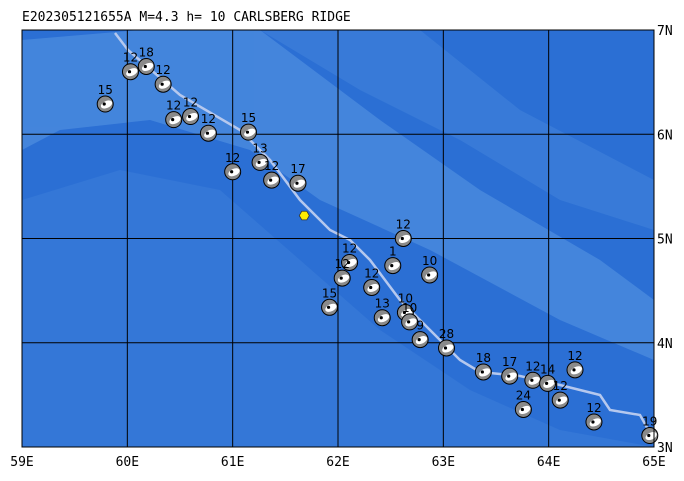  What do you see at coordinates (665, 448) in the screenshot?
I see `lat-tick-label: 3N` at bounding box center [665, 448].